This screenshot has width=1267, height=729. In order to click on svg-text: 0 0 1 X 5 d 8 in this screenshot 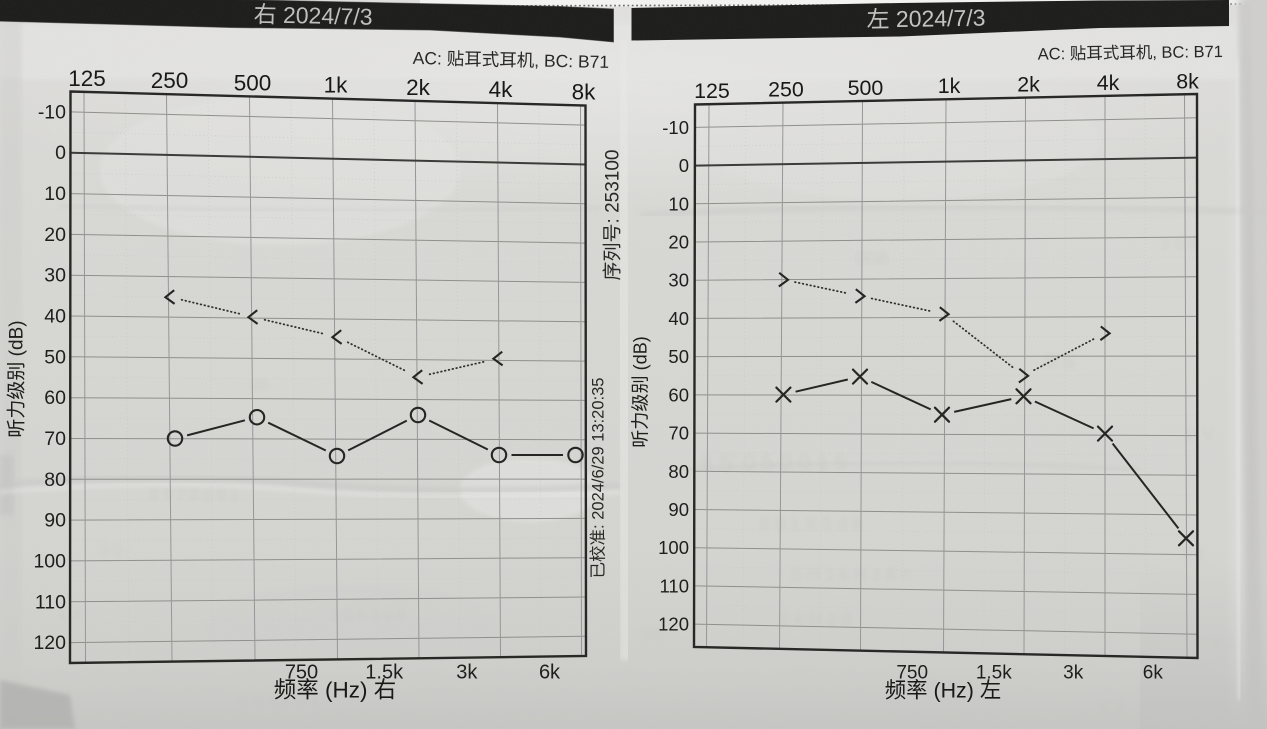, I will do `click(811, 524)`.